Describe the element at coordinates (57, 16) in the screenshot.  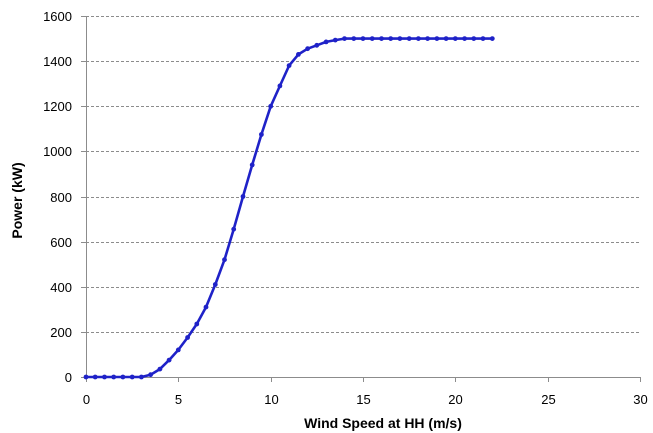
I see `y-tick-label-1600: 1600` at that location.